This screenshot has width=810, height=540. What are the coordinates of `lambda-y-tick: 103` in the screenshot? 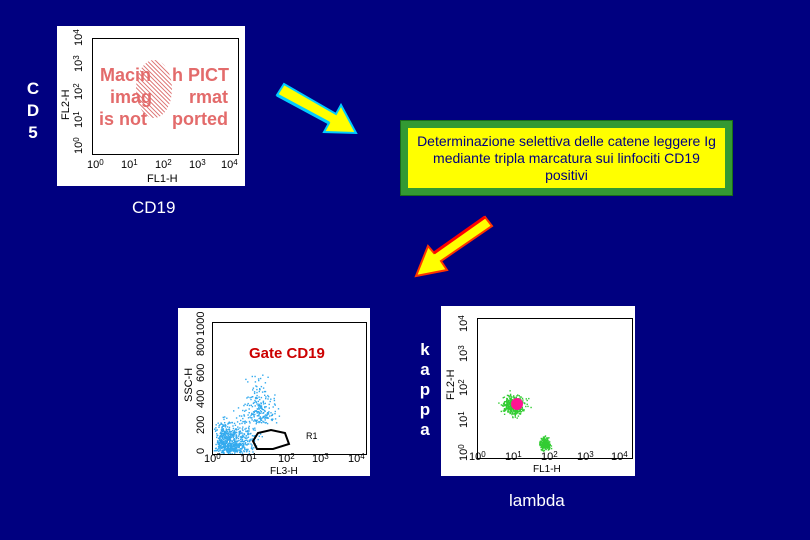 It's located at (463, 353).